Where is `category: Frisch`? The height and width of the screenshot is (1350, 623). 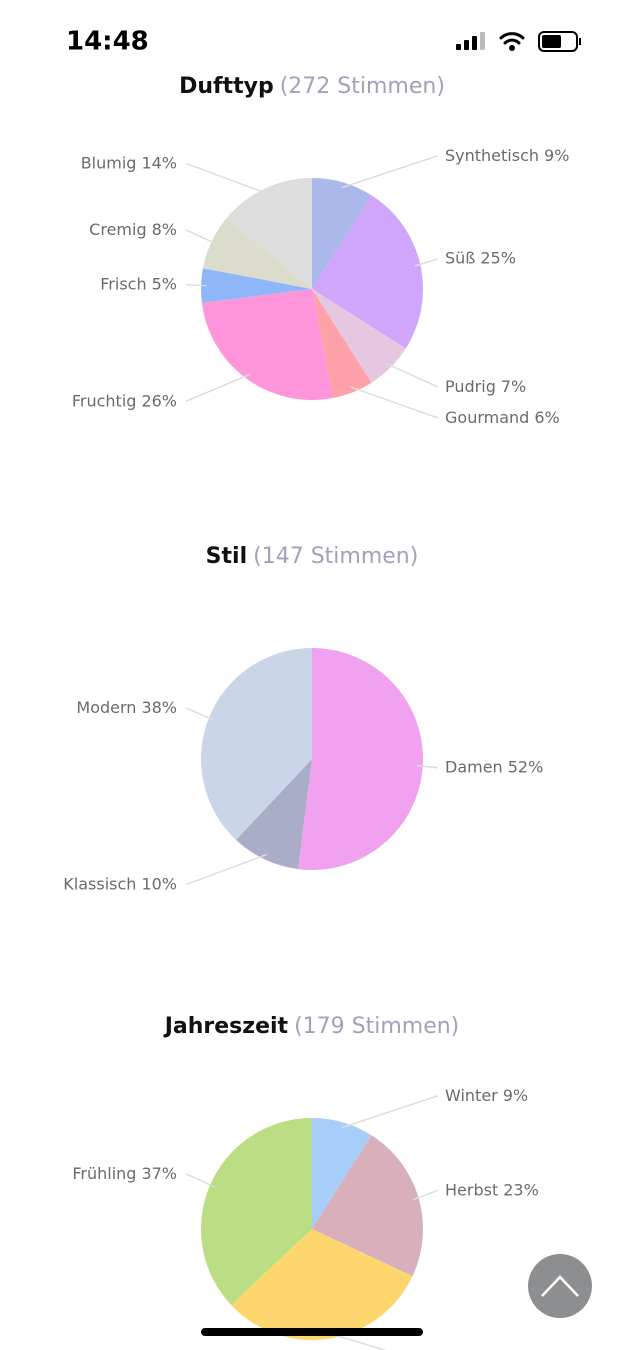
category: Frisch is located at coordinates (123, 283).